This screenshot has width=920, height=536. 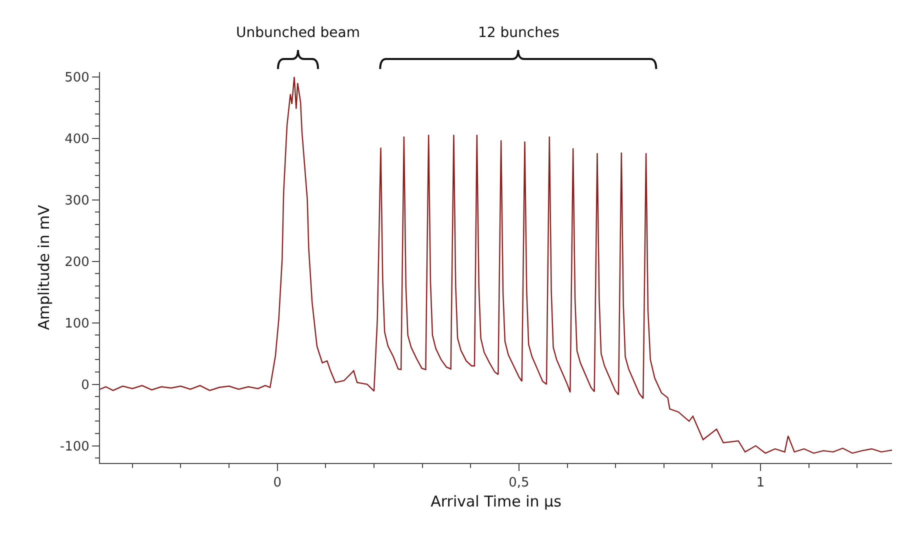 What do you see at coordinates (298, 33) in the screenshot?
I see `text: Unbunched beam` at bounding box center [298, 33].